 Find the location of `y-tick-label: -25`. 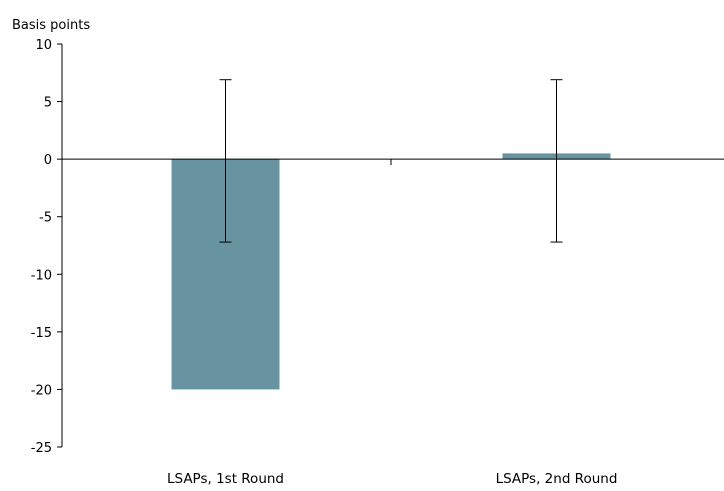

y-tick-label: -25 is located at coordinates (41, 448).